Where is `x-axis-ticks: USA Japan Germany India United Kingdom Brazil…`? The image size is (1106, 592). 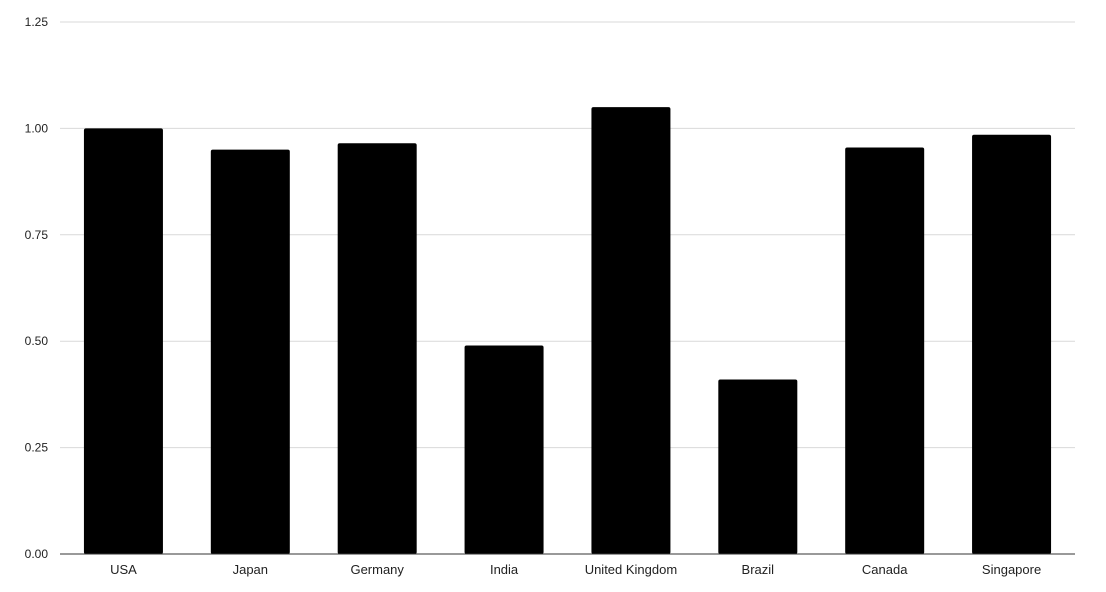
x-axis-ticks: USA Japan Germany India United Kingdom Brazil… is located at coordinates (575, 569).